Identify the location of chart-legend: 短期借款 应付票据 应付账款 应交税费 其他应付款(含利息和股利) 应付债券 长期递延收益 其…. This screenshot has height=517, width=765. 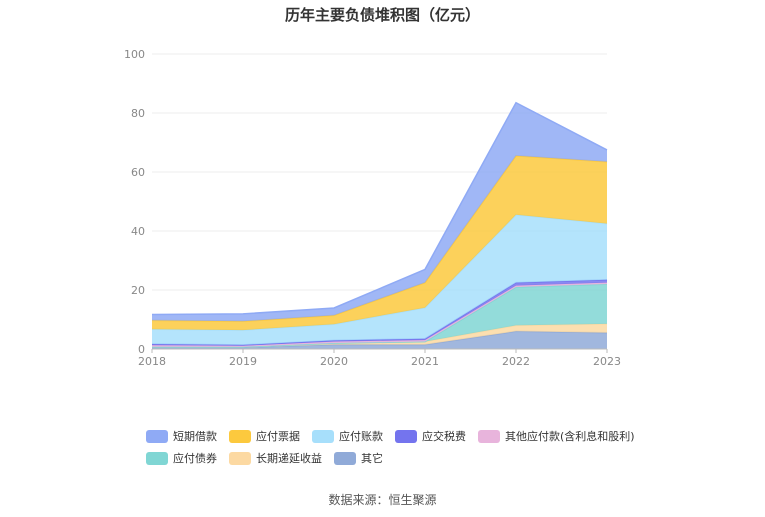
(396, 447).